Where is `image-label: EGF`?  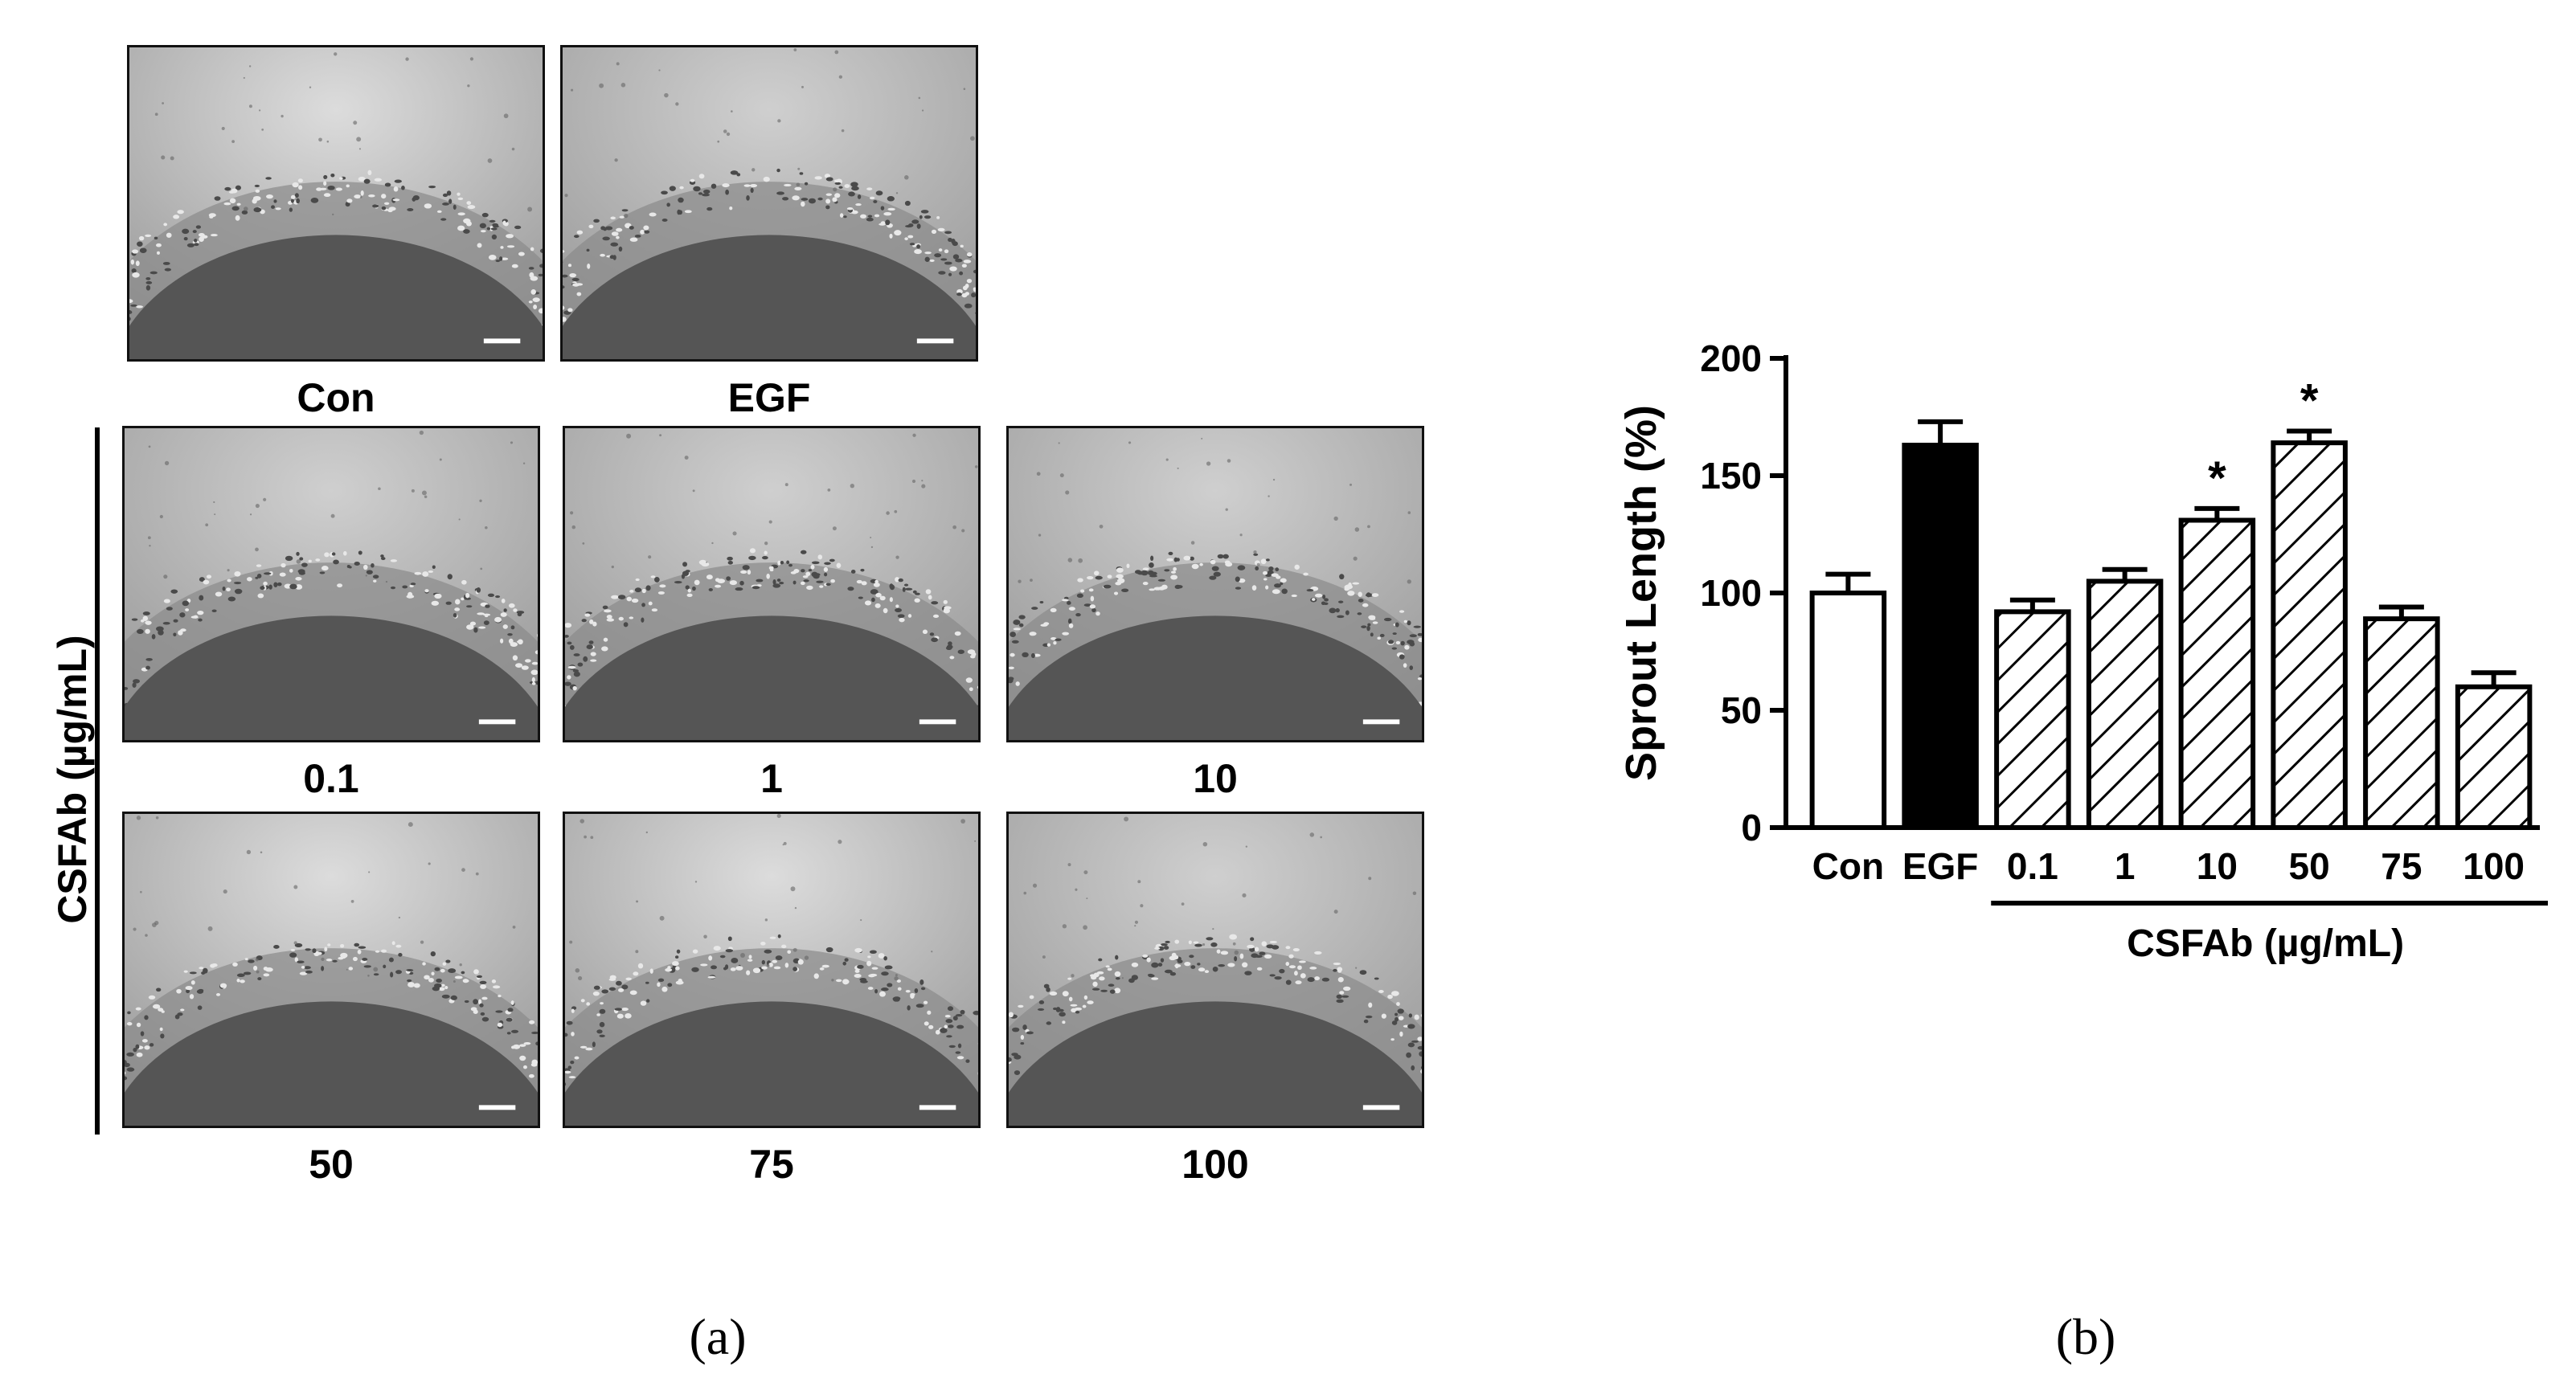
image-label: EGF is located at coordinates (769, 397).